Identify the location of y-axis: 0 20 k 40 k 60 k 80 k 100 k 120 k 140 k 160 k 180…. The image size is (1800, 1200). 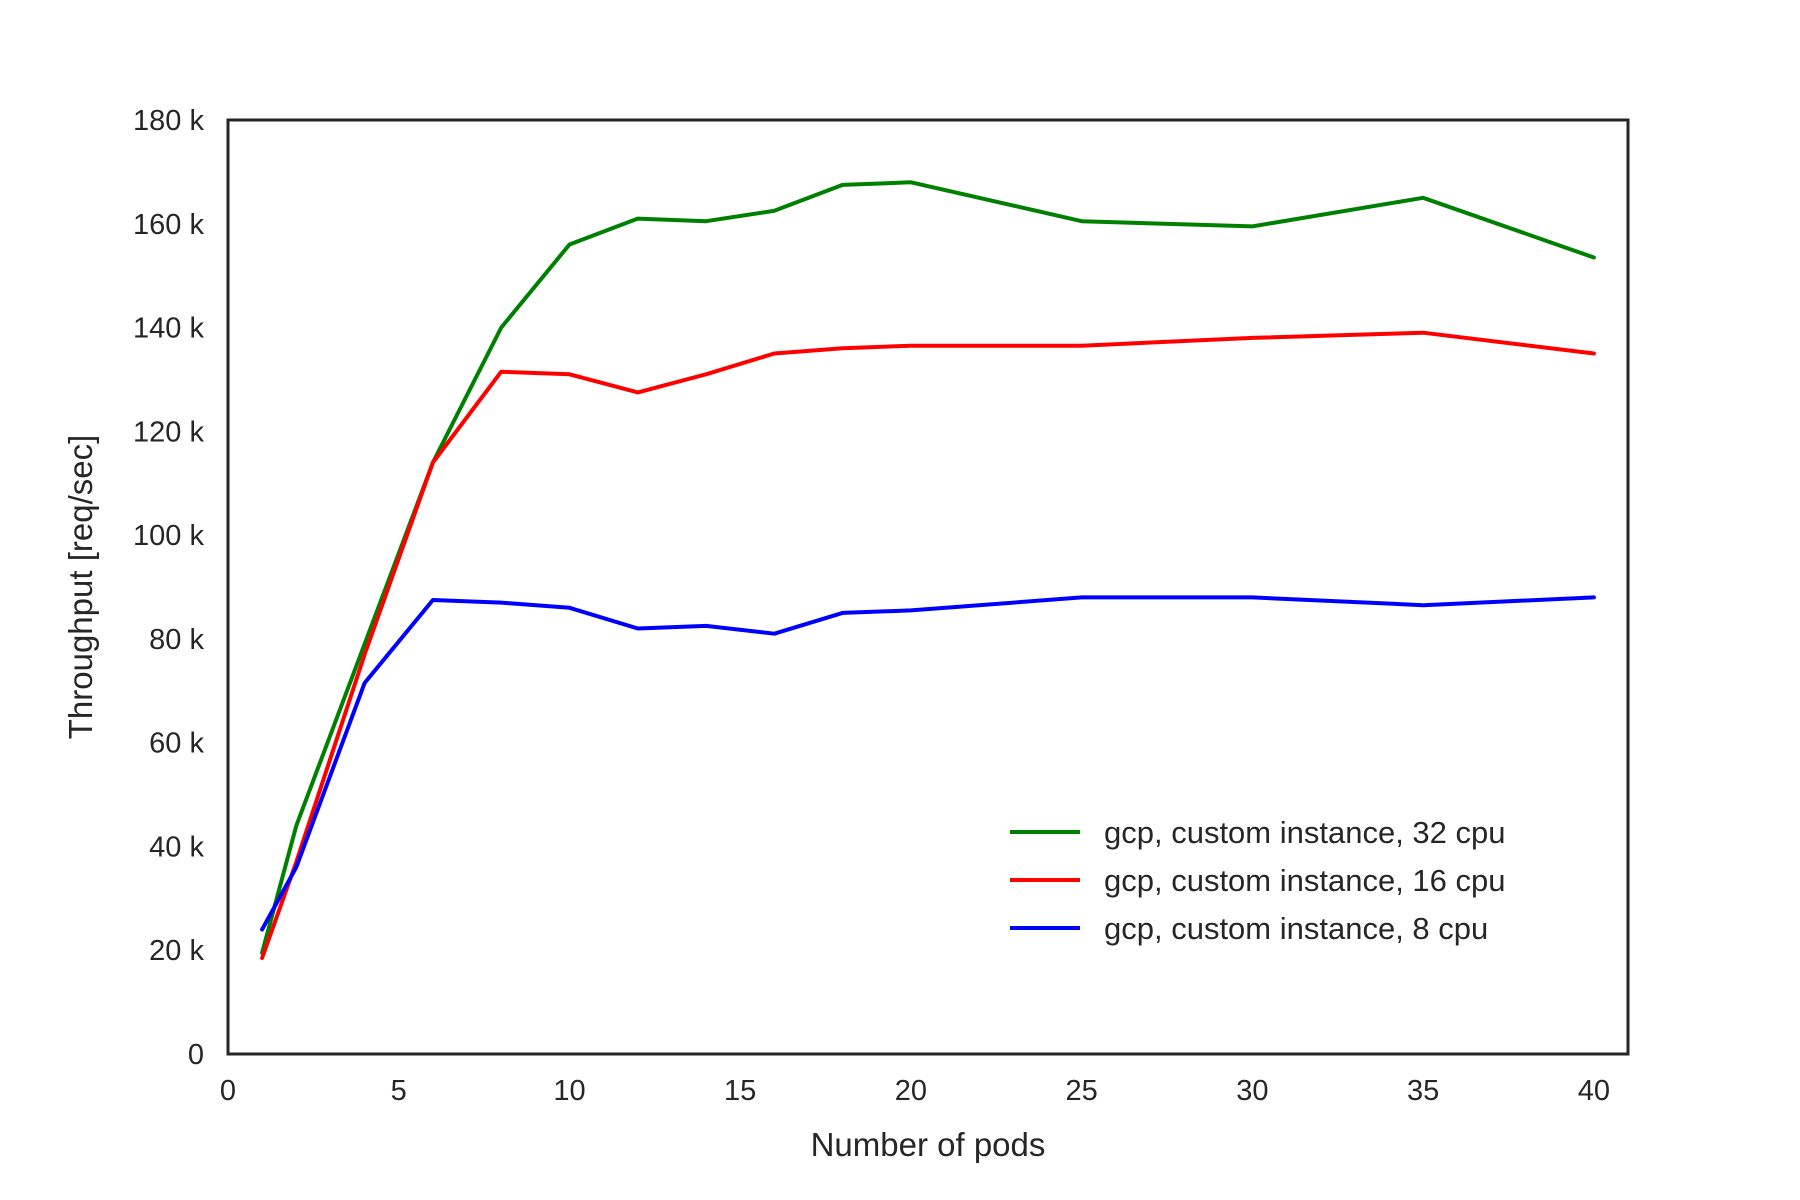
(168, 588).